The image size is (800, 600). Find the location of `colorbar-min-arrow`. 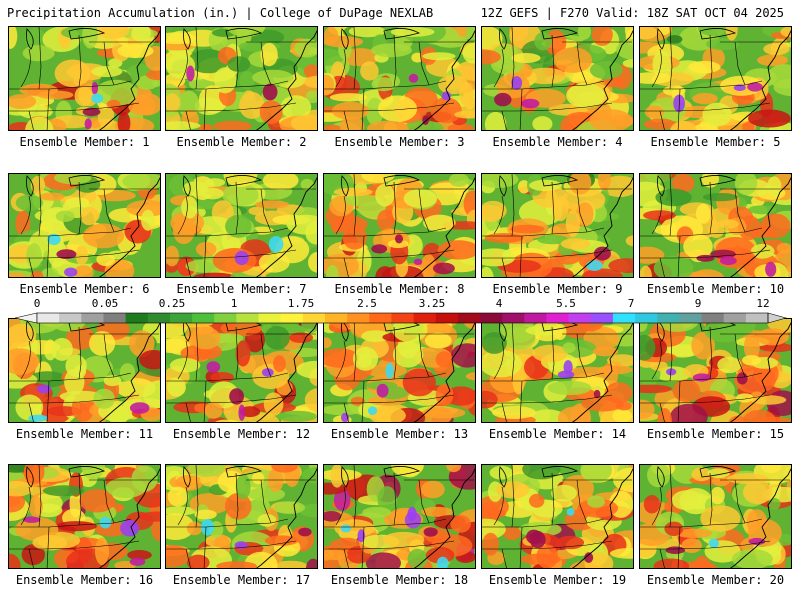

colorbar-min-arrow is located at coordinates (26, 318).